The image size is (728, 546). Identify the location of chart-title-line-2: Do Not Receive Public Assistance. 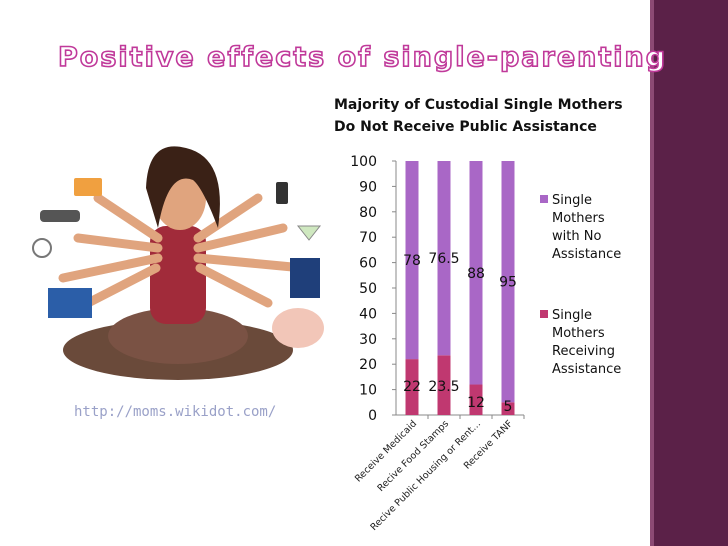
(465, 127).